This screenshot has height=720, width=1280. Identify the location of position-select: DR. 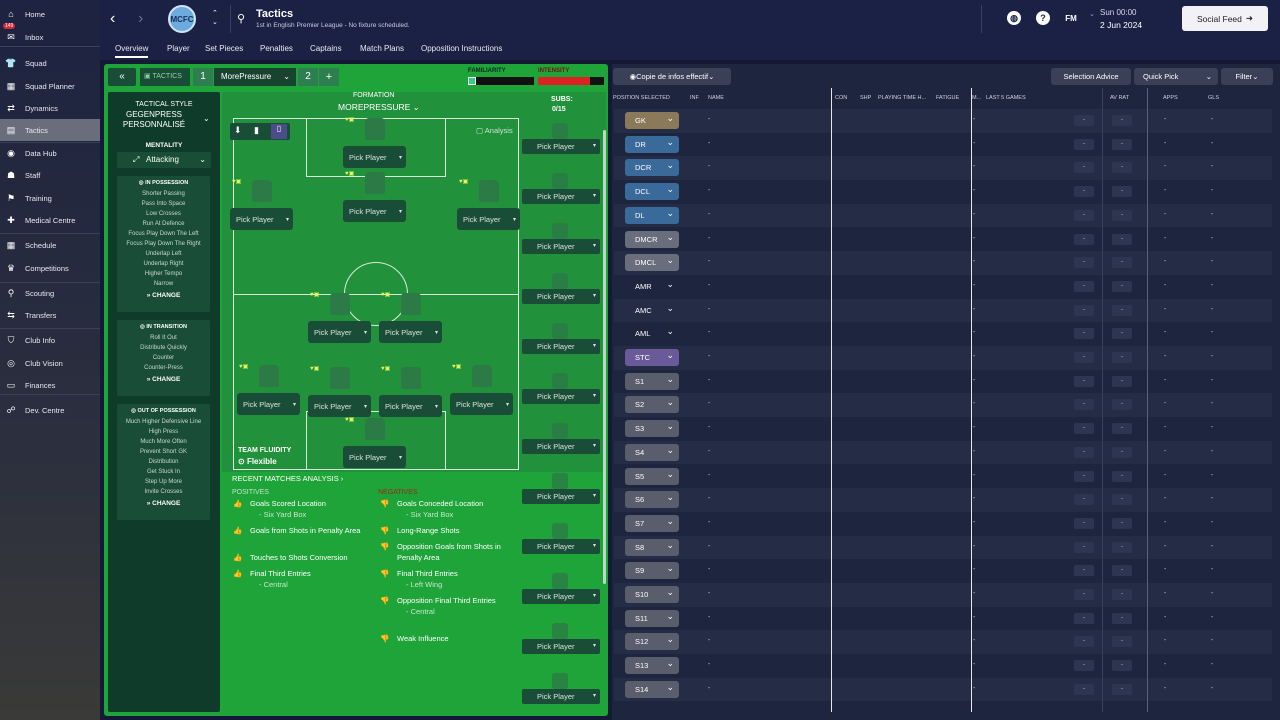
(652, 144).